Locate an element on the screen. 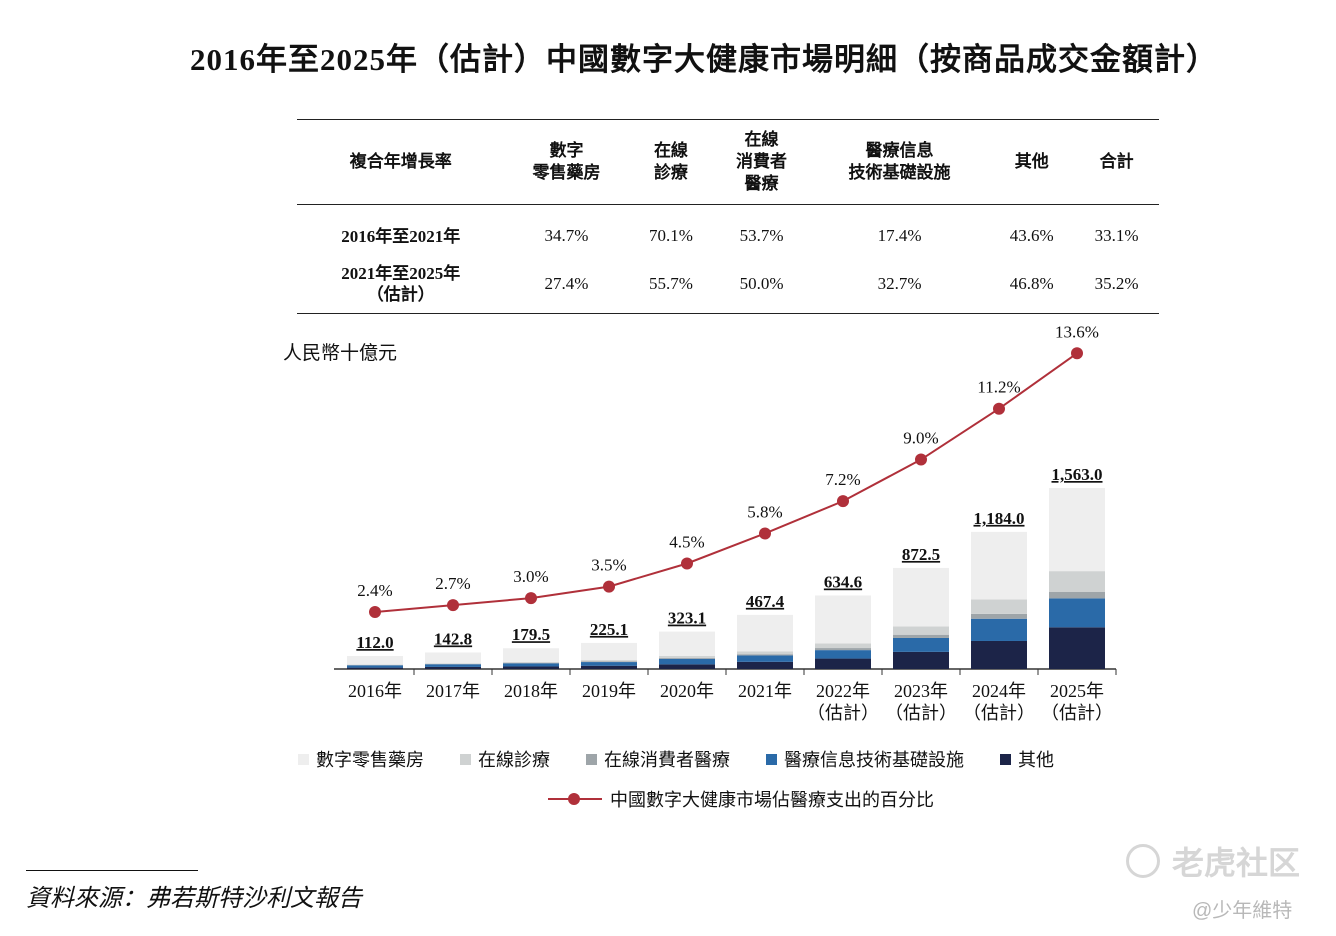  table-cell: 50.0% is located at coordinates (761, 283).